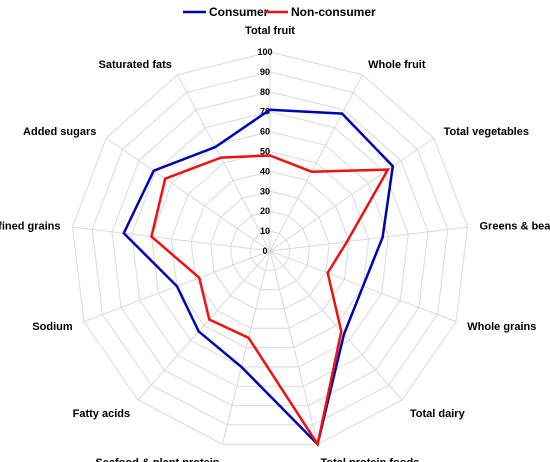 The width and height of the screenshot is (550, 462). What do you see at coordinates (265, 171) in the screenshot?
I see `tick-label-40: 40` at bounding box center [265, 171].